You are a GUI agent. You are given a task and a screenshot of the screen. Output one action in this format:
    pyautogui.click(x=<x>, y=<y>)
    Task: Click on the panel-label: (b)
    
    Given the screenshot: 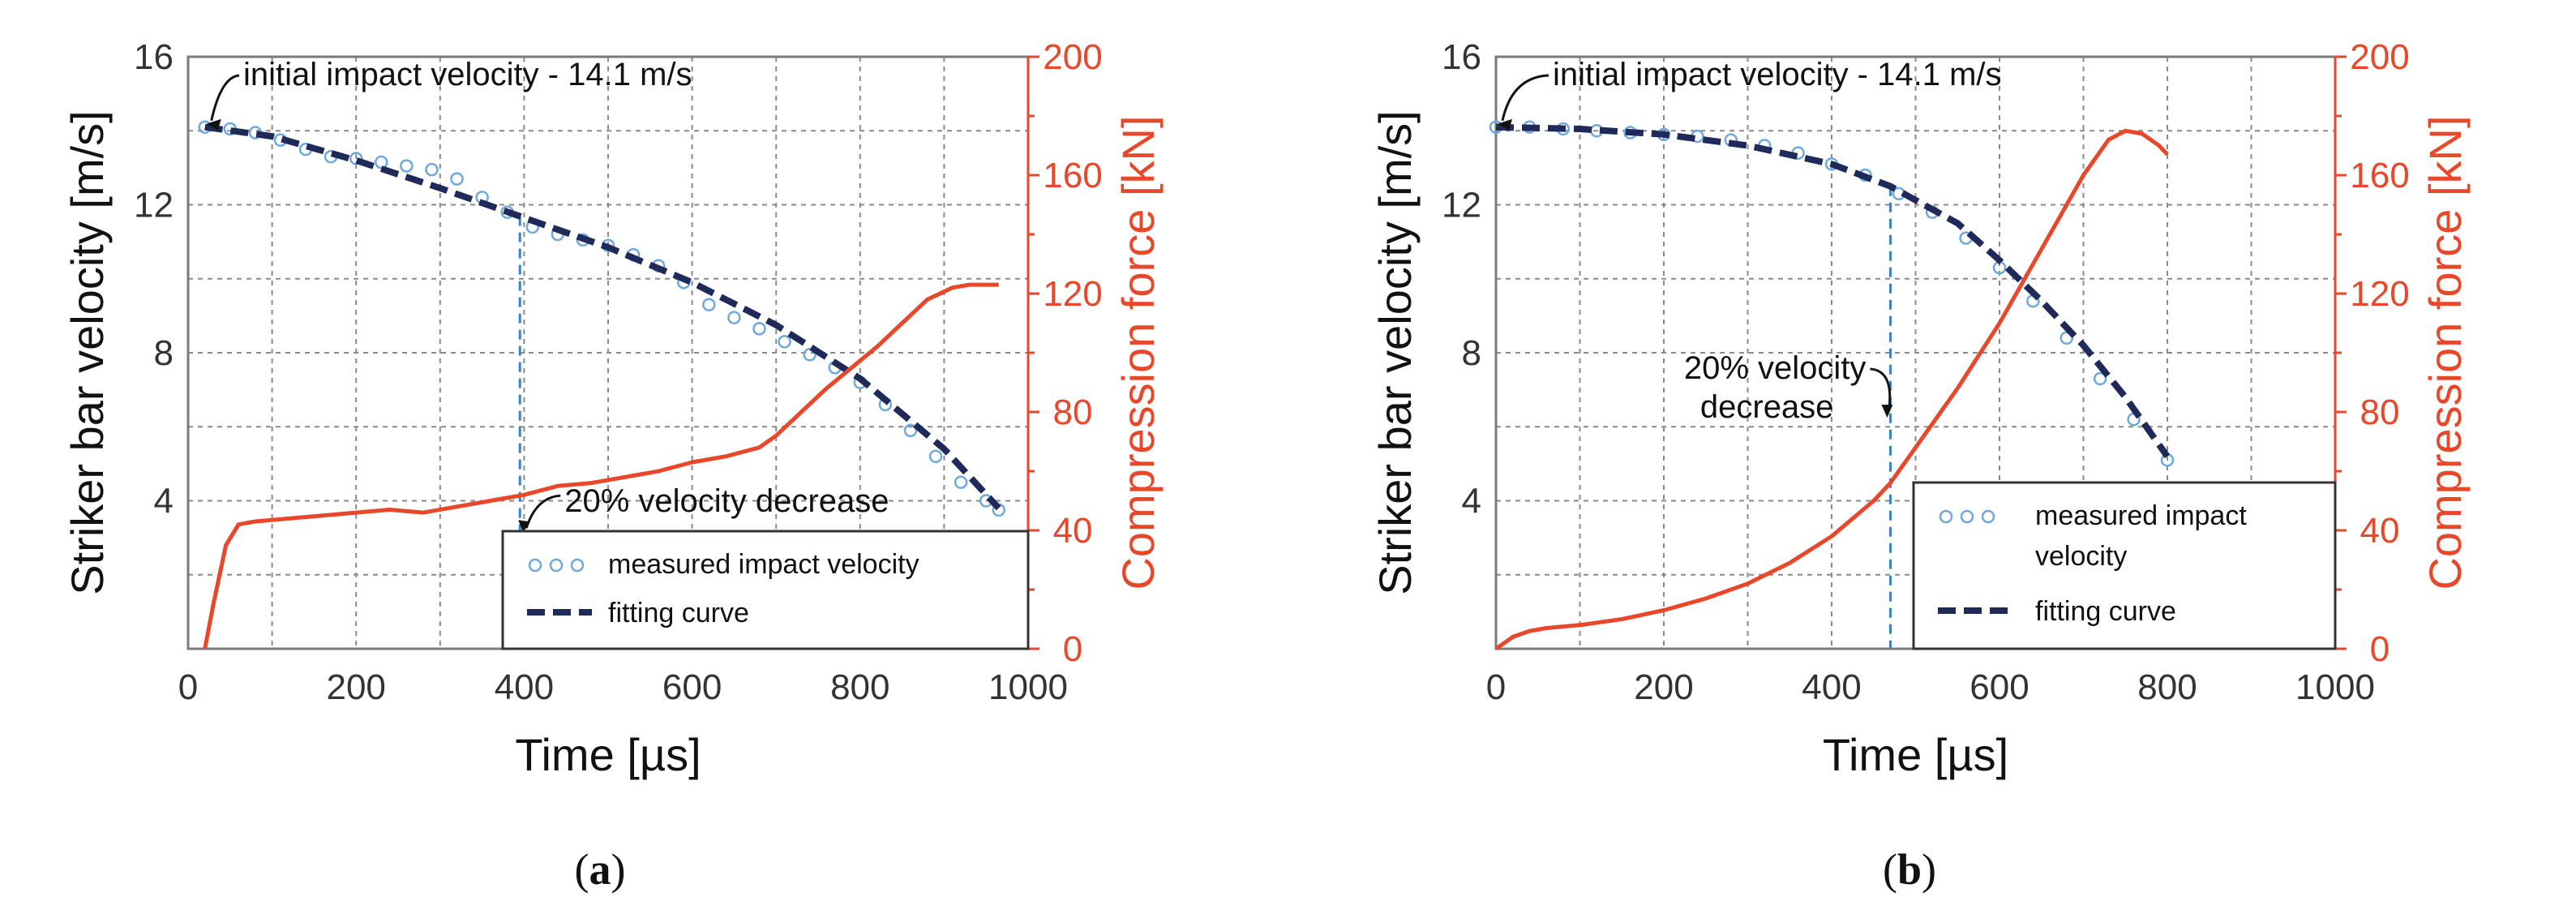 What is the action you would take?
    pyautogui.click(x=1909, y=869)
    